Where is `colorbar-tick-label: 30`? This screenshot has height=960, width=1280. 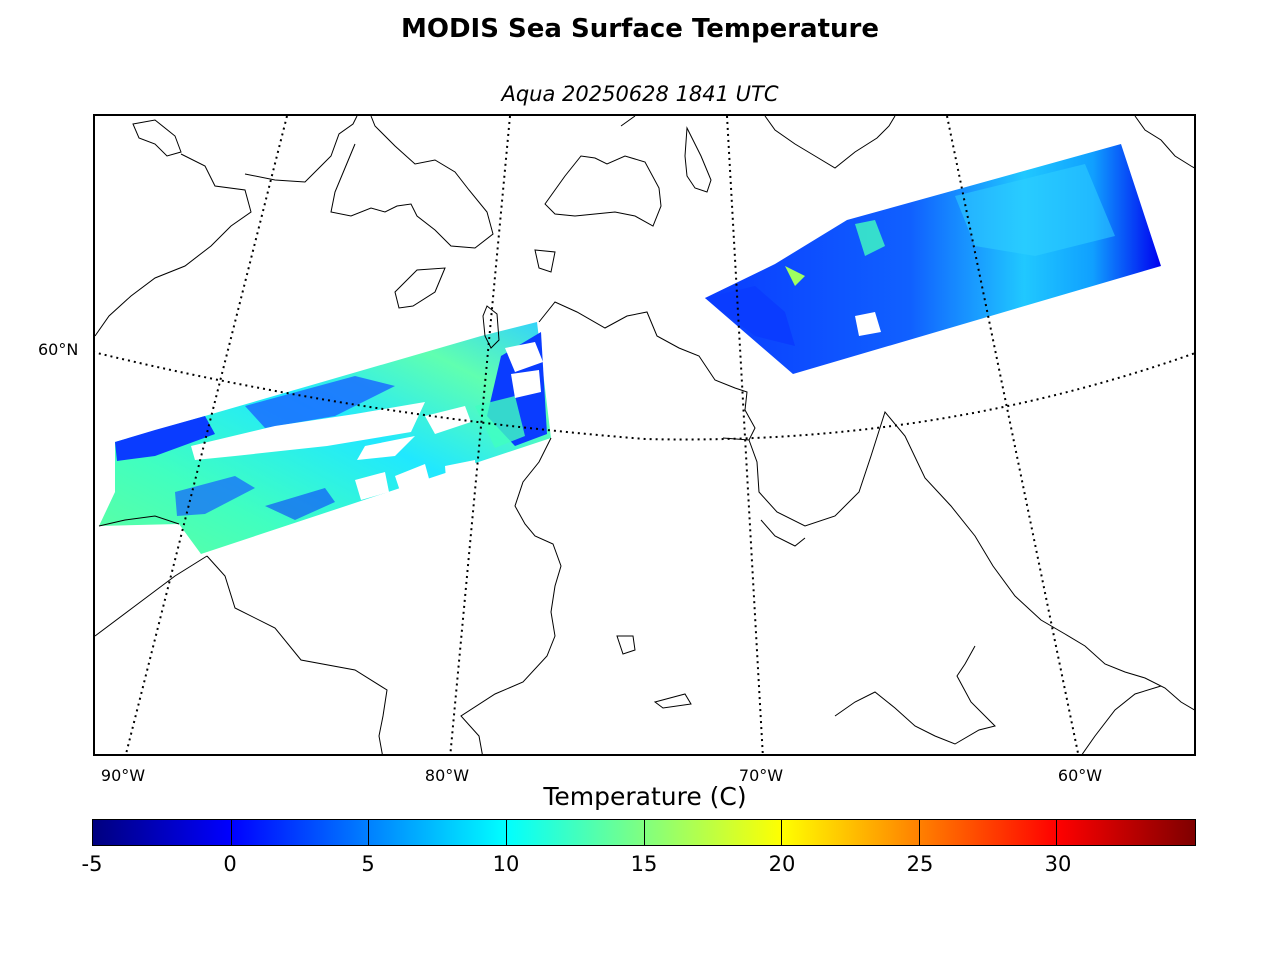
colorbar-tick-label: 30 is located at coordinates (1058, 864).